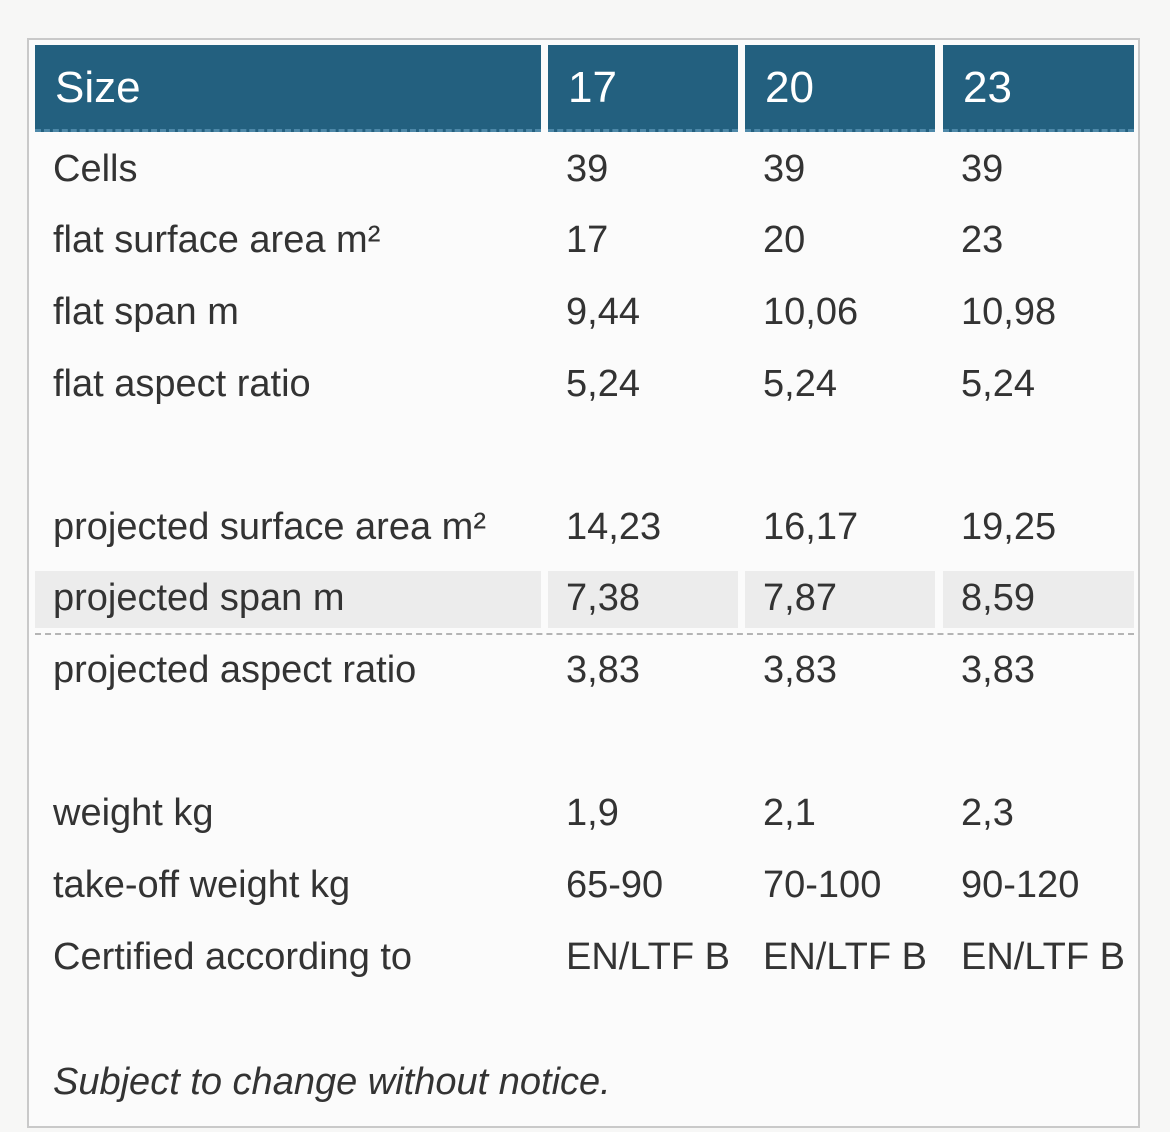 Image resolution: width=1170 pixels, height=1132 pixels. What do you see at coordinates (987, 87) in the screenshot?
I see `header-text: 23` at bounding box center [987, 87].